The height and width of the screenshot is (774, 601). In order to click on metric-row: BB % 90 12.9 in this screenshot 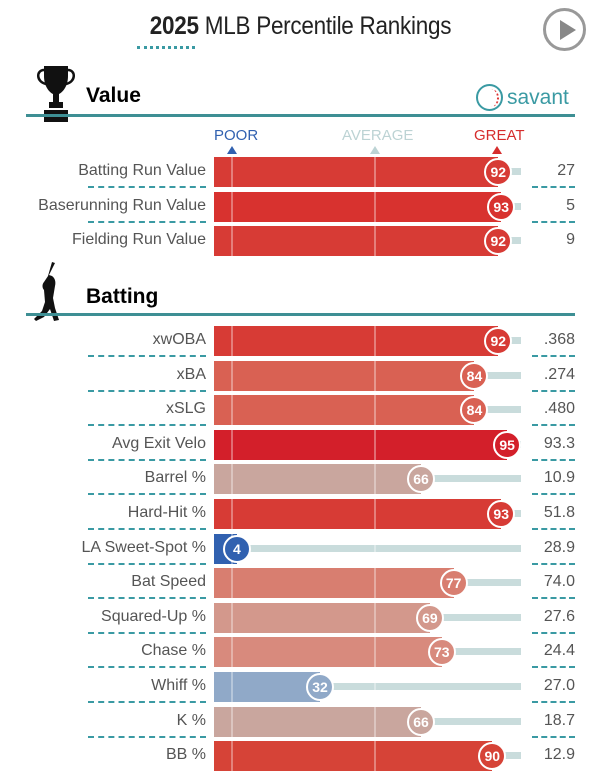, I will do `click(300, 756)`.